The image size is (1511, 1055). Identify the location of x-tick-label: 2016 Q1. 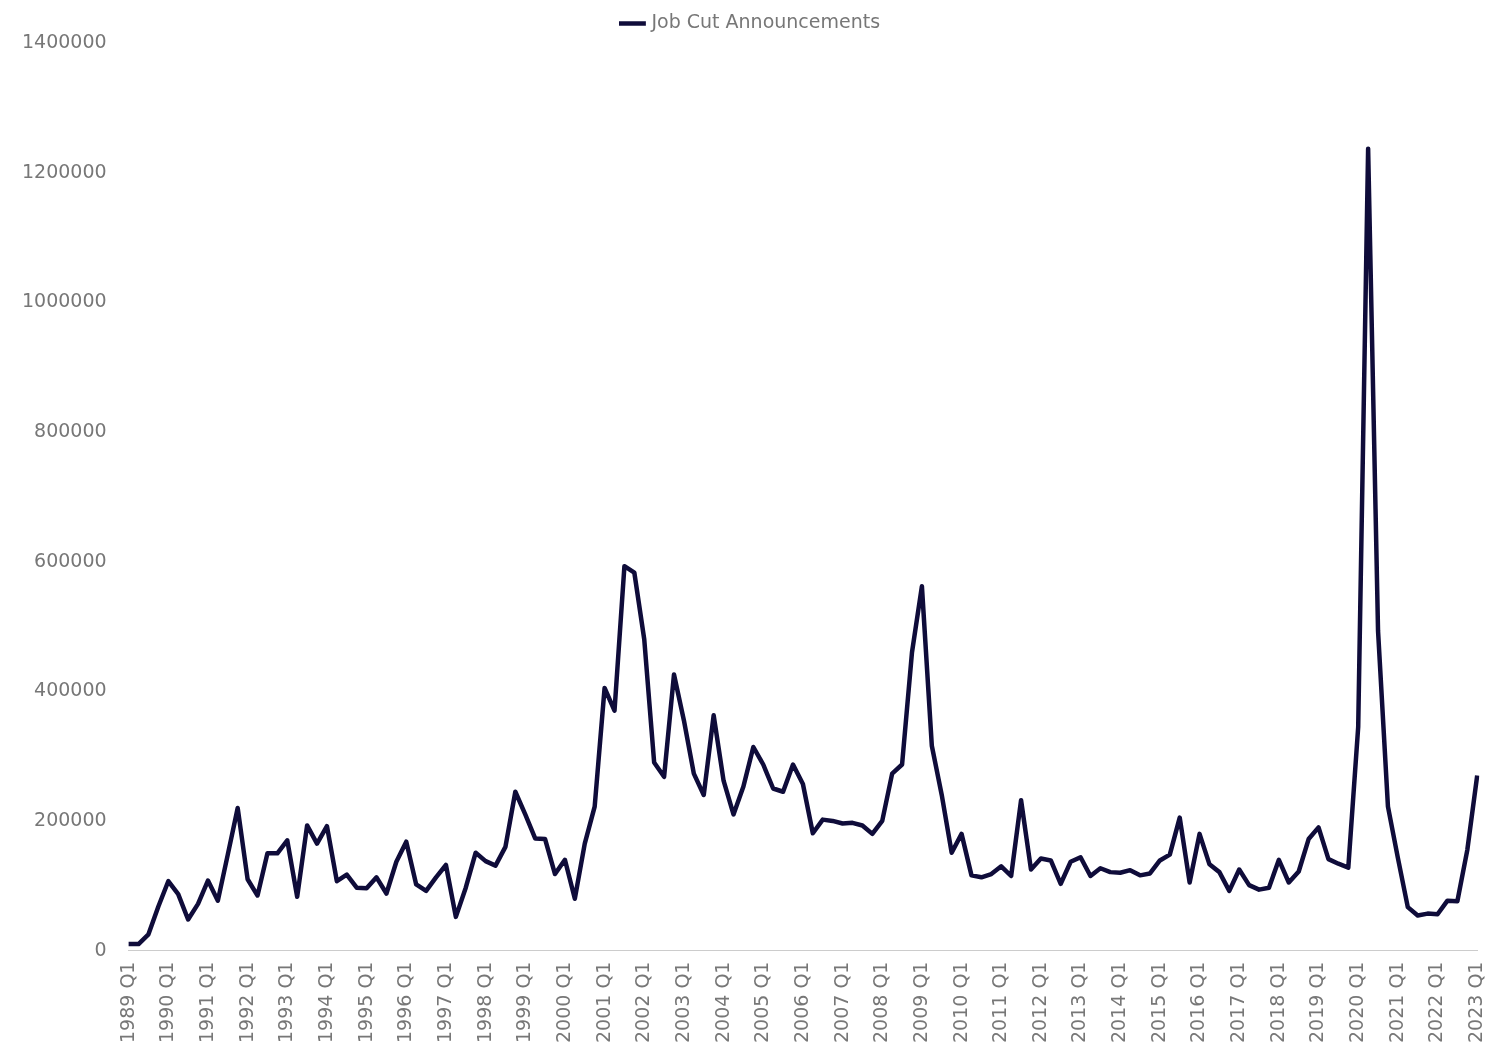
(1197, 1002).